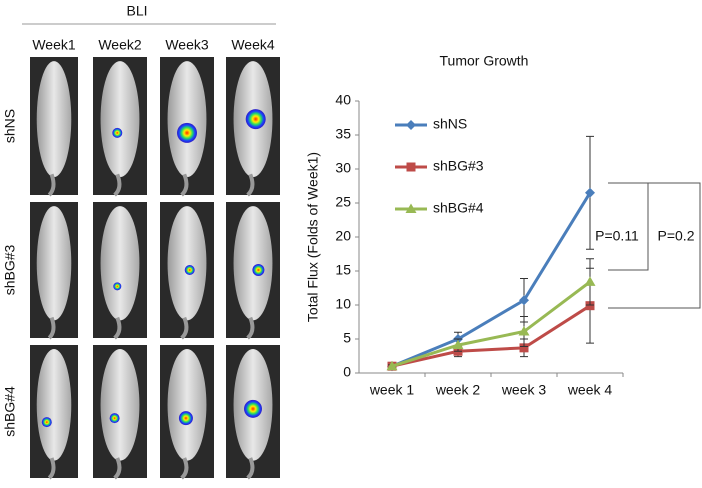  I want to click on y-tick-label: 25, so click(343, 202).